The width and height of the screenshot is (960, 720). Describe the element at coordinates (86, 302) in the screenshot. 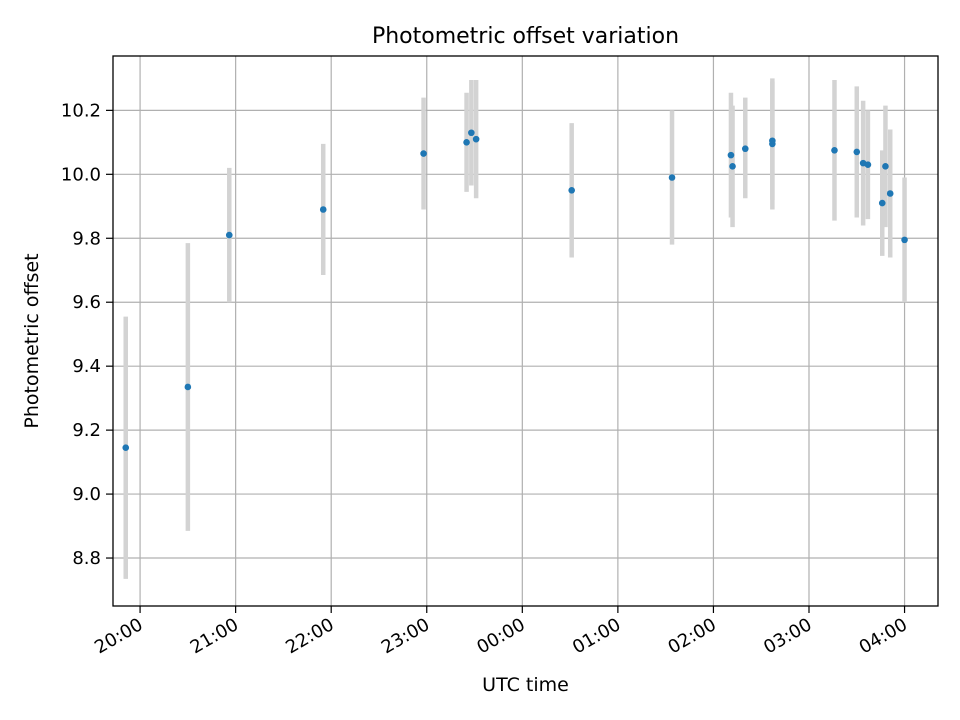

I see `y-tick-label: 9.6` at that location.